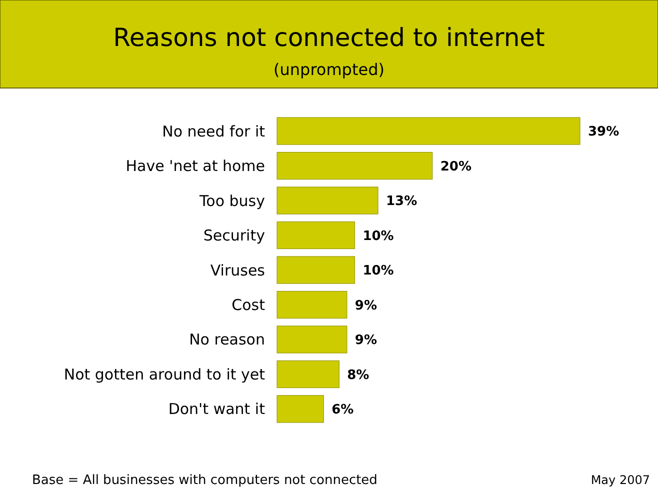 Image resolution: width=658 pixels, height=491 pixels. Describe the element at coordinates (604, 132) in the screenshot. I see `data-label: 39%` at that location.